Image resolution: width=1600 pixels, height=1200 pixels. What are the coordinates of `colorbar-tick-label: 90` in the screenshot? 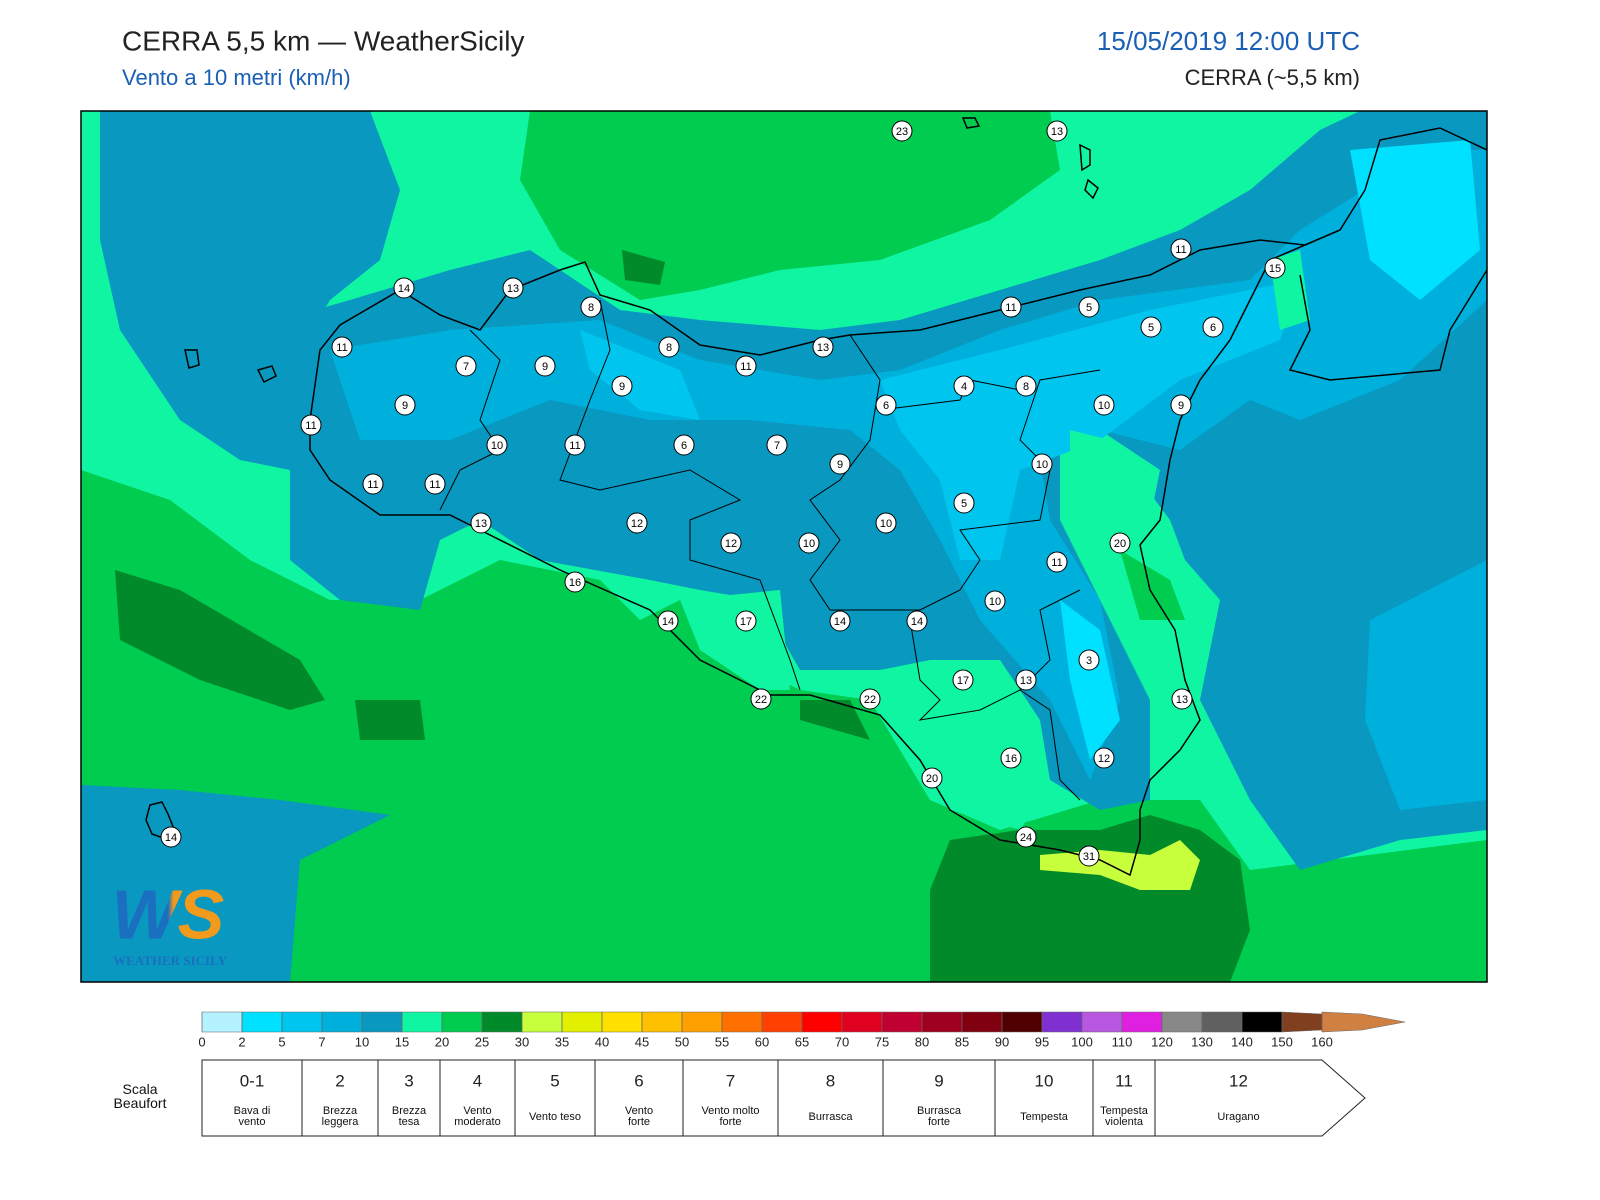 It's located at (1002, 1041).